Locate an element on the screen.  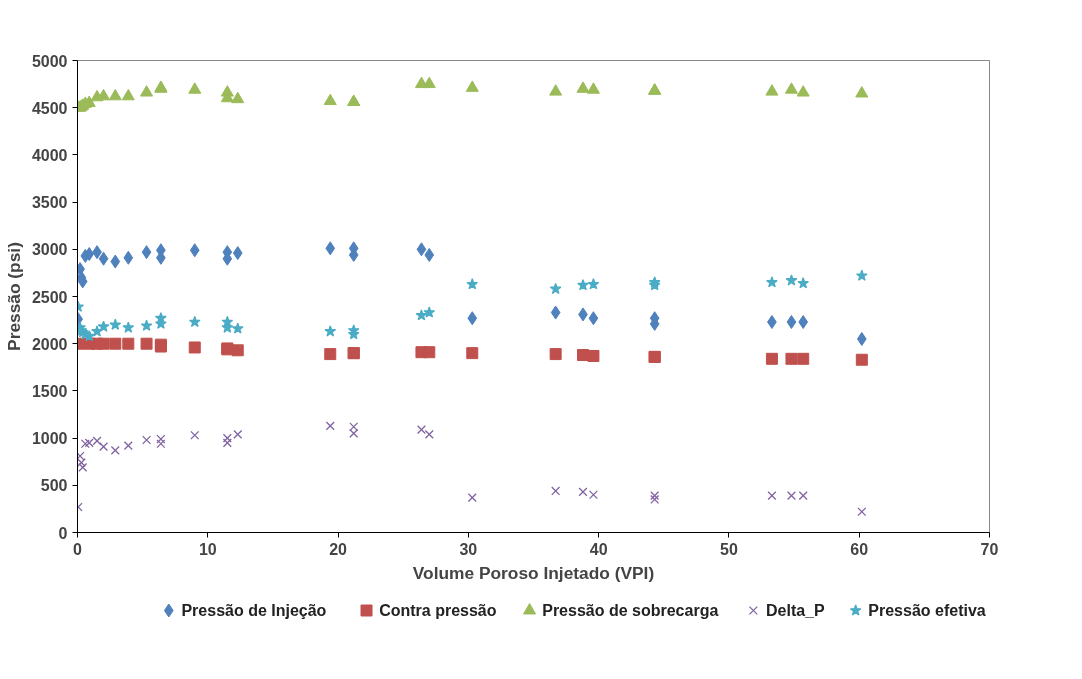
legend-label: Pressão efetiva is located at coordinates (927, 610).